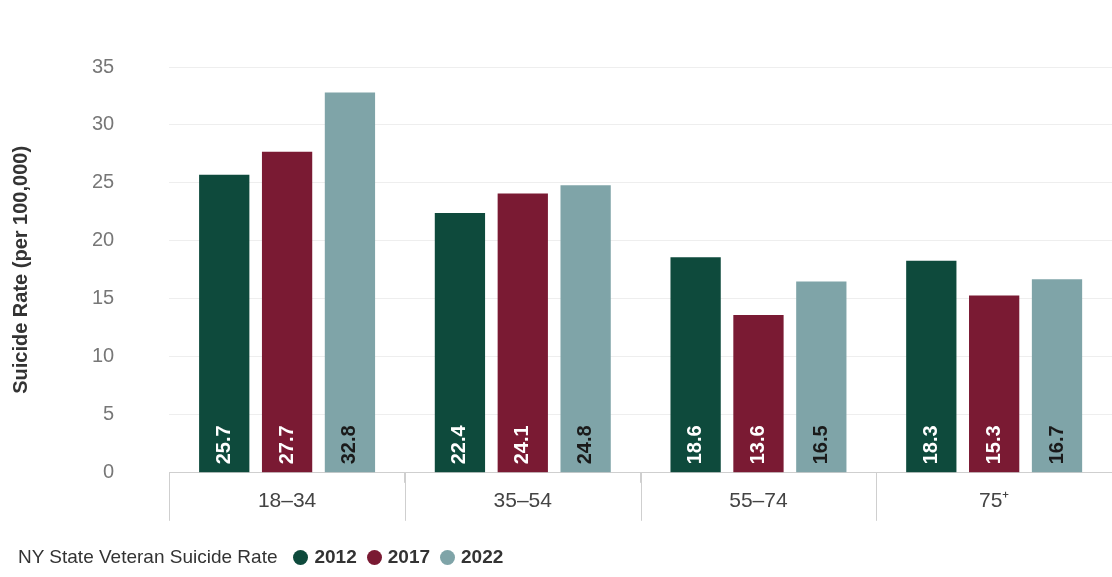 The width and height of the screenshot is (1112, 577). What do you see at coordinates (994, 500) in the screenshot?
I see `x-tick-label: 75⁺` at bounding box center [994, 500].